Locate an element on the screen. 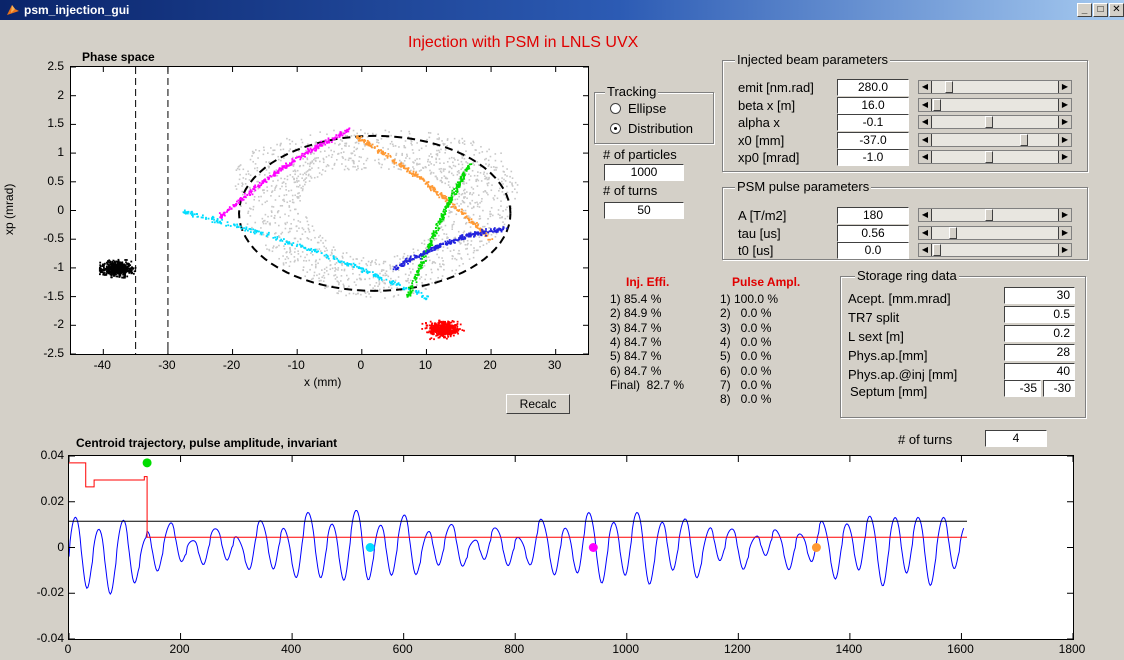  ring-param-input: 40 is located at coordinates (1039, 371).